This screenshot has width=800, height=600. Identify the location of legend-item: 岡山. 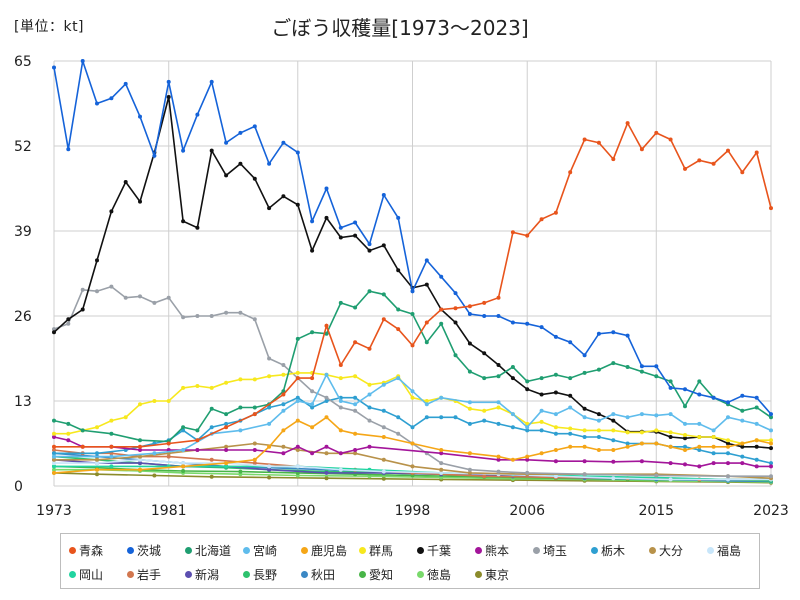
(86, 574).